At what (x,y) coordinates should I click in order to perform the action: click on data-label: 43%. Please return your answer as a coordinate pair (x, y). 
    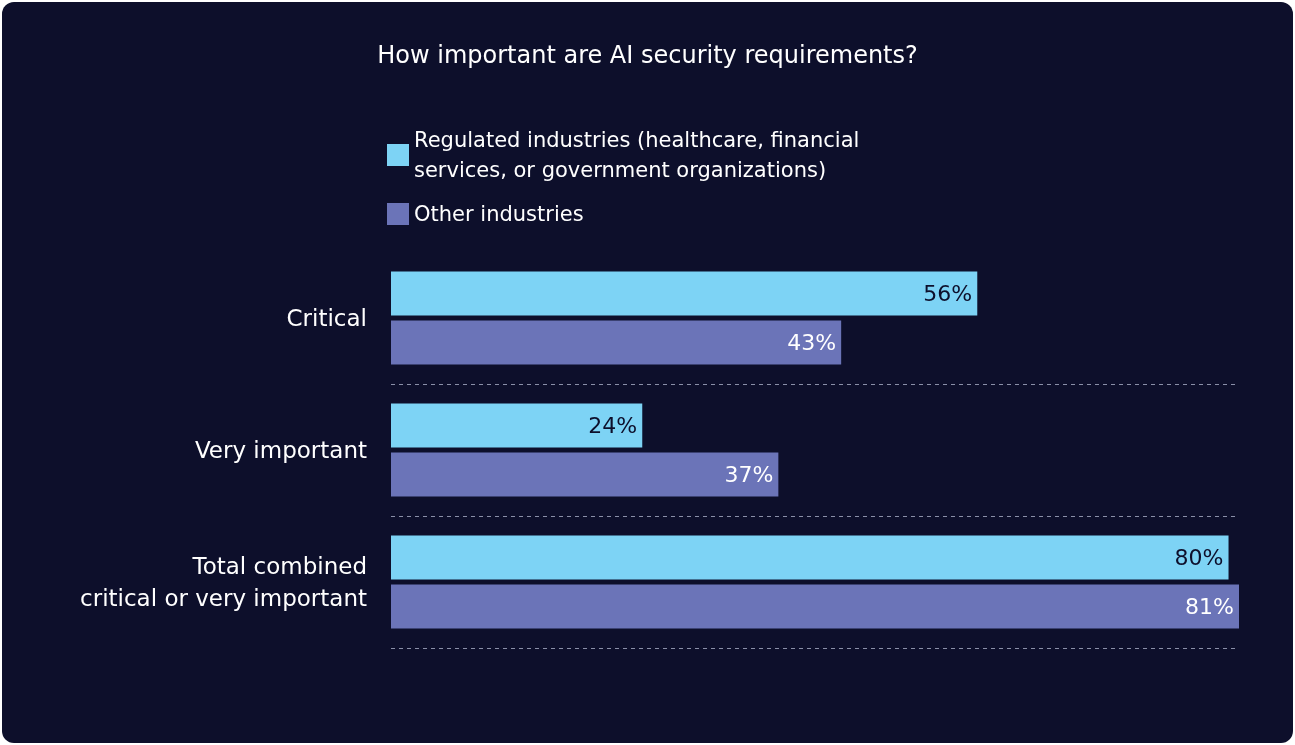
    Looking at the image, I should click on (812, 342).